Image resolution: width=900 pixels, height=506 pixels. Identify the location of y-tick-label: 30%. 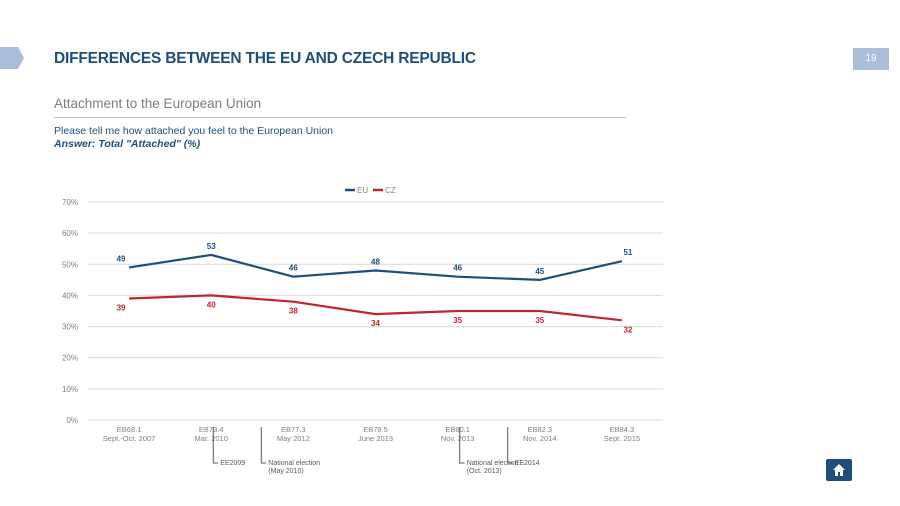
(70, 327).